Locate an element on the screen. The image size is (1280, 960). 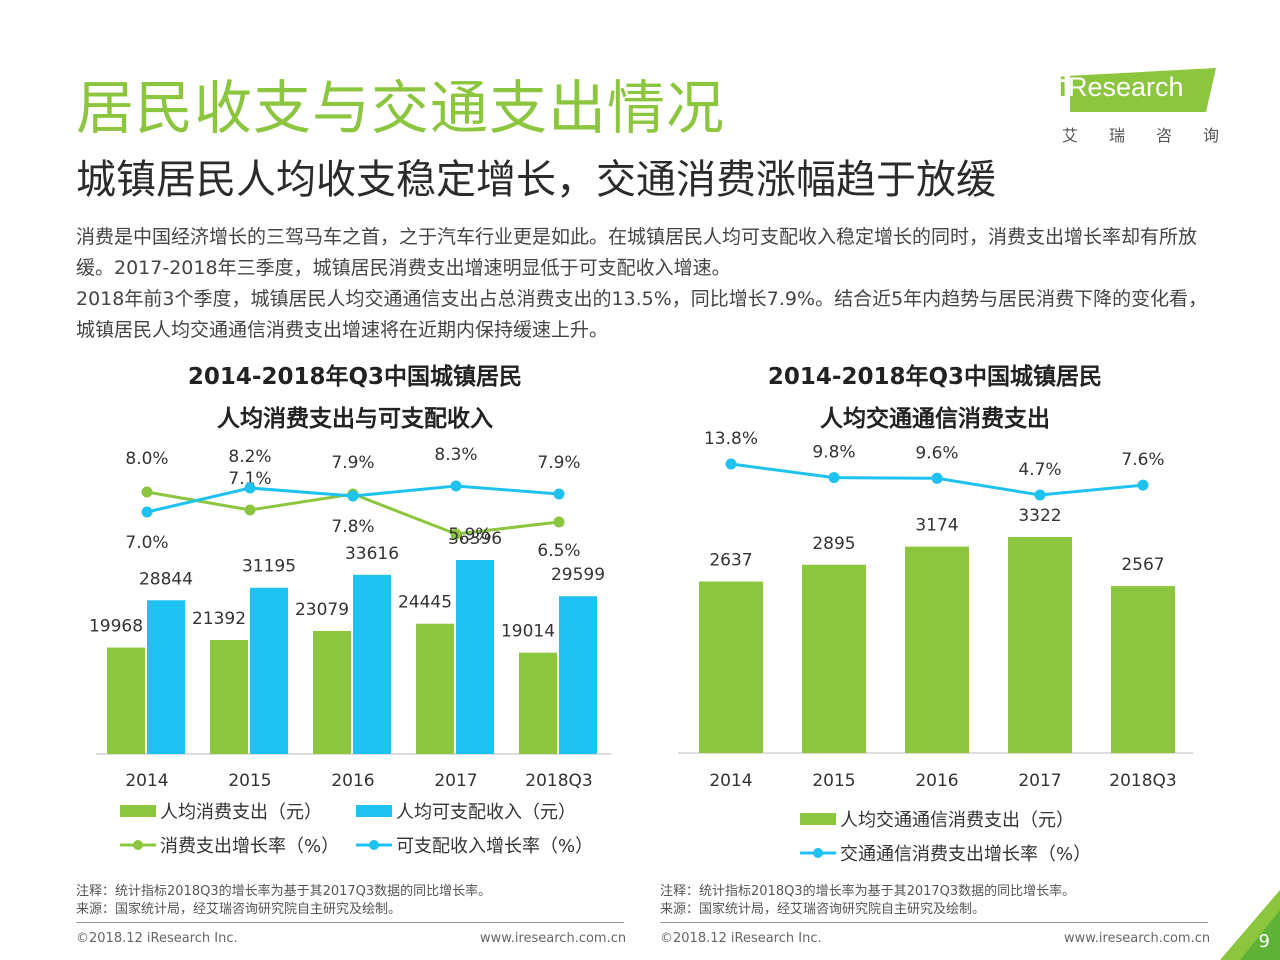
bar-income-2016 is located at coordinates (372, 664).